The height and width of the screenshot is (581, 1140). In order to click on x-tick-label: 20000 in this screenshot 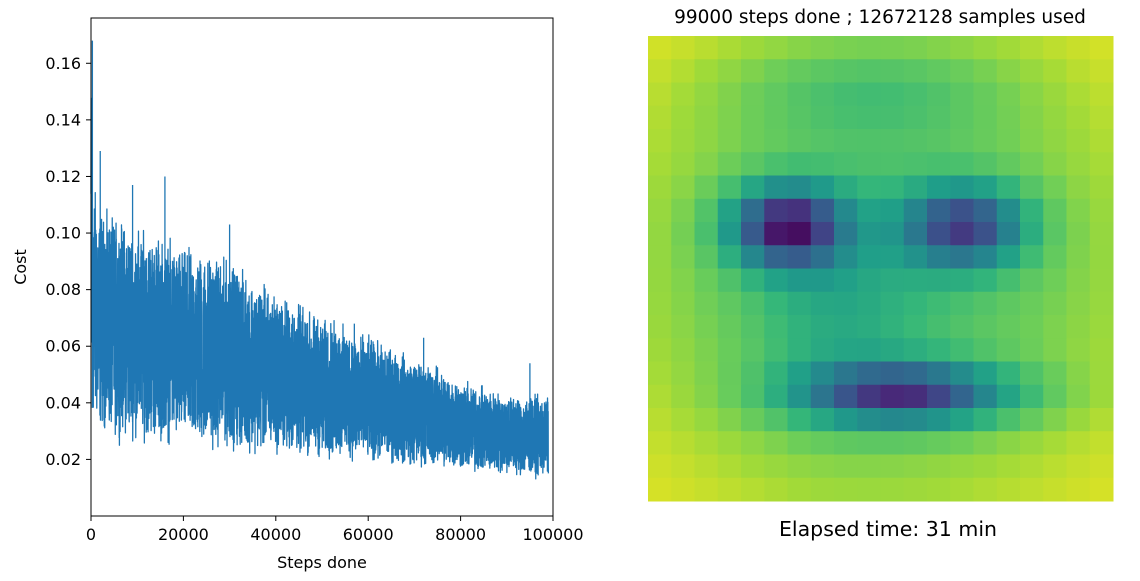, I will do `click(183, 534)`.